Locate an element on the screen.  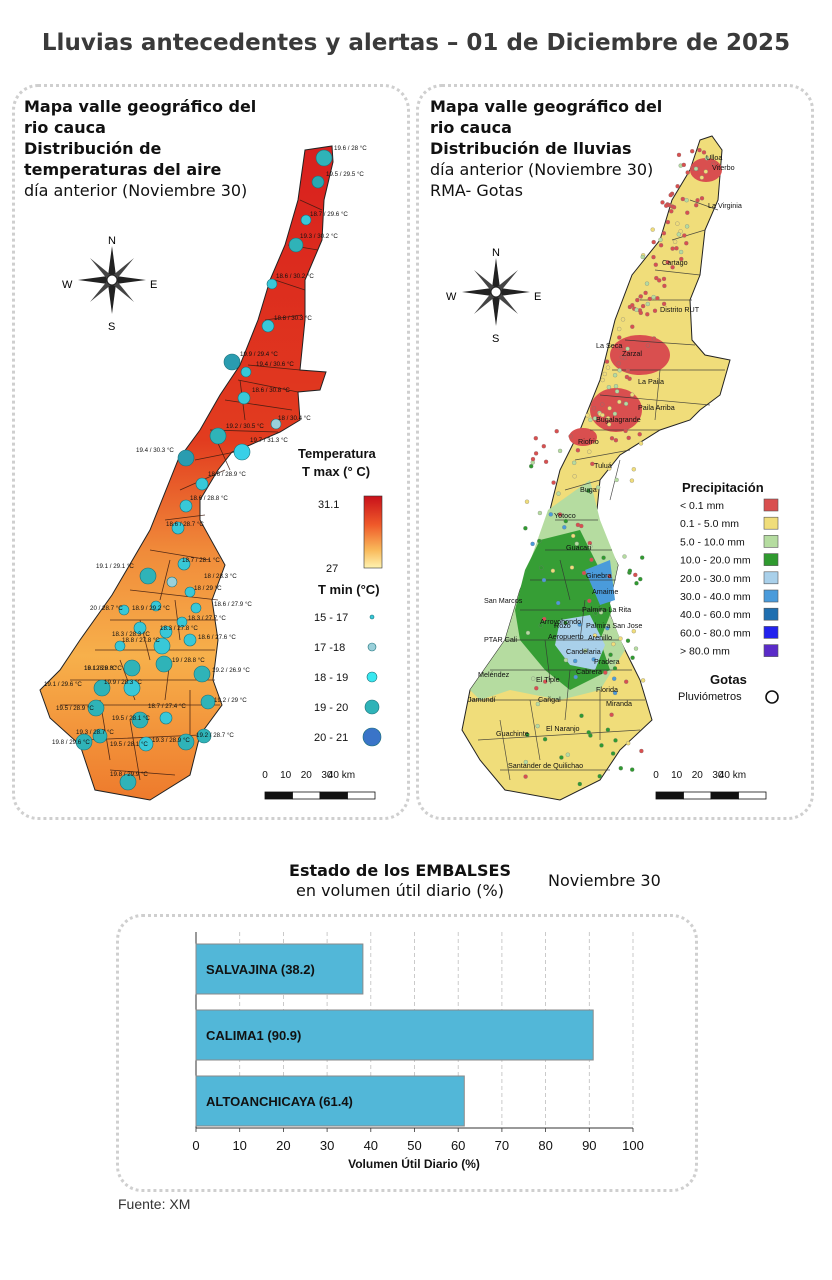
station-label: 19.4 / 30.6 °C is located at coordinates (275, 364).